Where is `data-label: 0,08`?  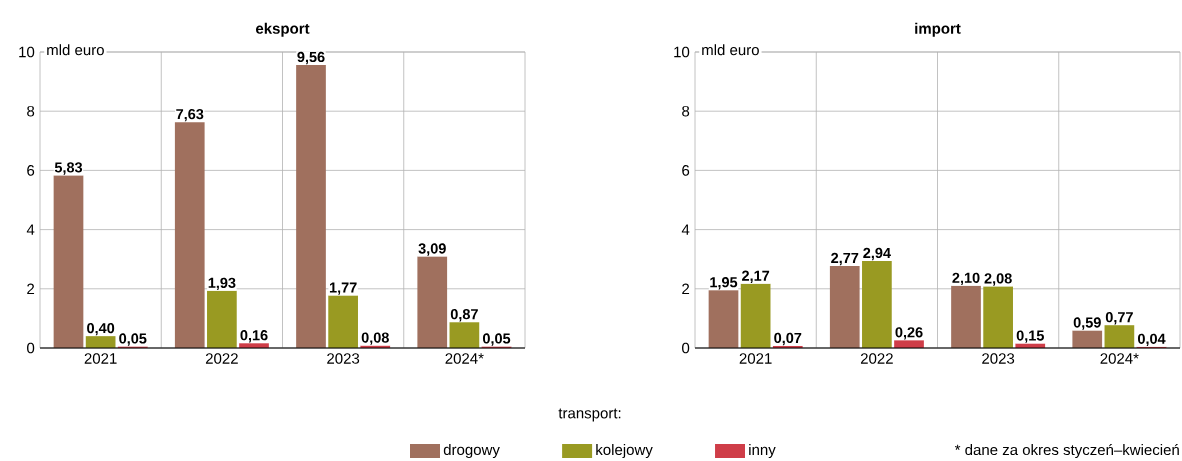 data-label: 0,08 is located at coordinates (375, 338).